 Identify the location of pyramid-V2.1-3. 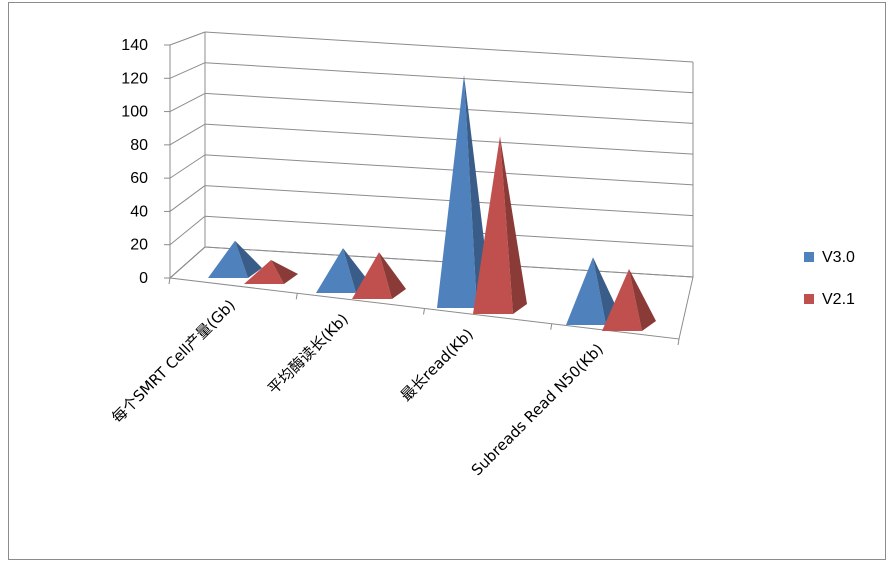
(629, 300).